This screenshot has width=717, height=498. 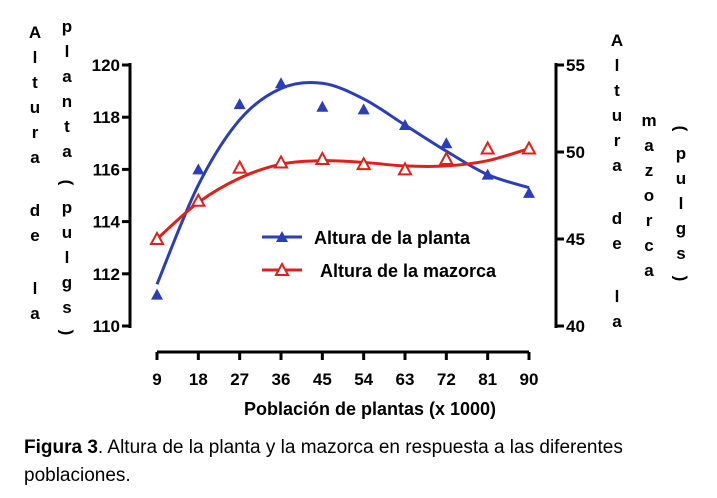 What do you see at coordinates (487, 379) in the screenshot?
I see `x-tick-label: 81` at bounding box center [487, 379].